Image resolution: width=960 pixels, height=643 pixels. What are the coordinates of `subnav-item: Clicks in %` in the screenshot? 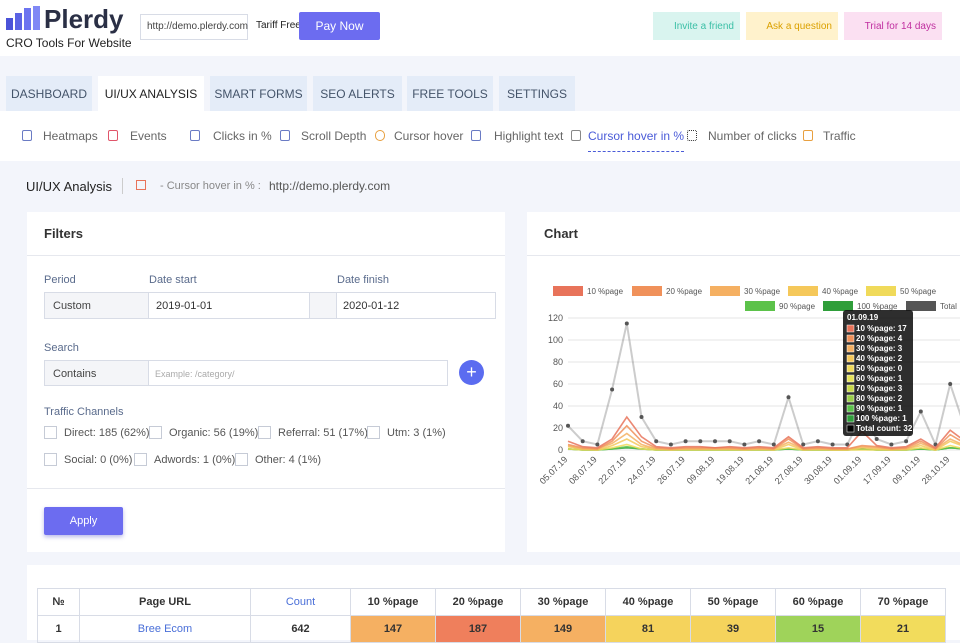 It's located at (242, 136).